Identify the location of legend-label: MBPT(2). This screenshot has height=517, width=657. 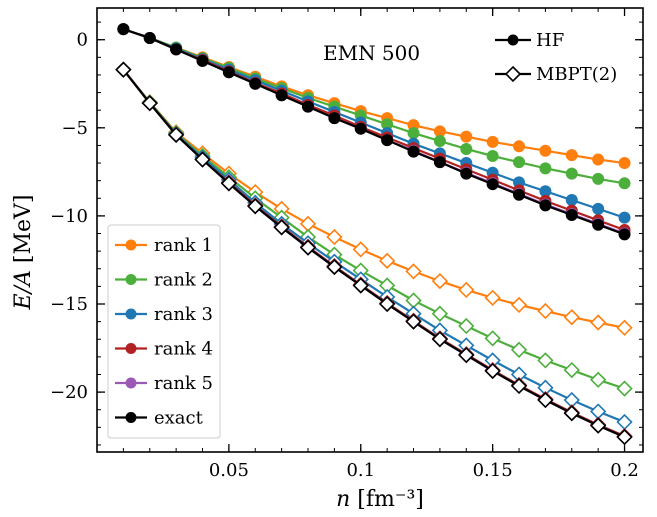
(576, 74).